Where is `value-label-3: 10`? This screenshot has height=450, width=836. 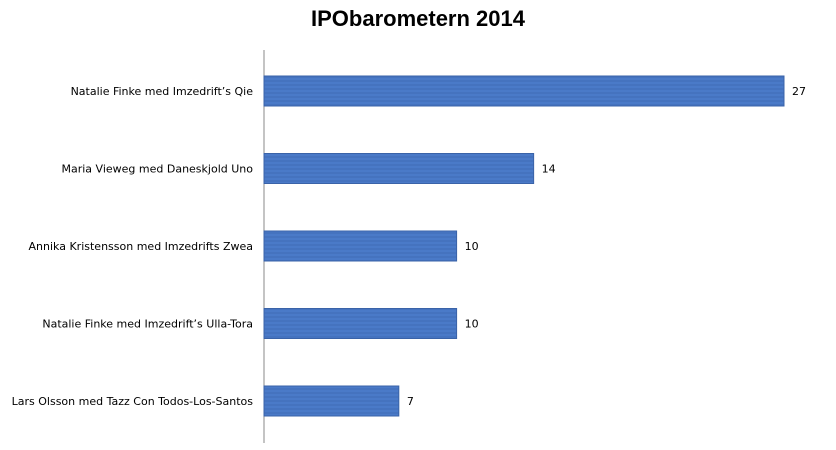
value-label-3: 10 is located at coordinates (472, 246).